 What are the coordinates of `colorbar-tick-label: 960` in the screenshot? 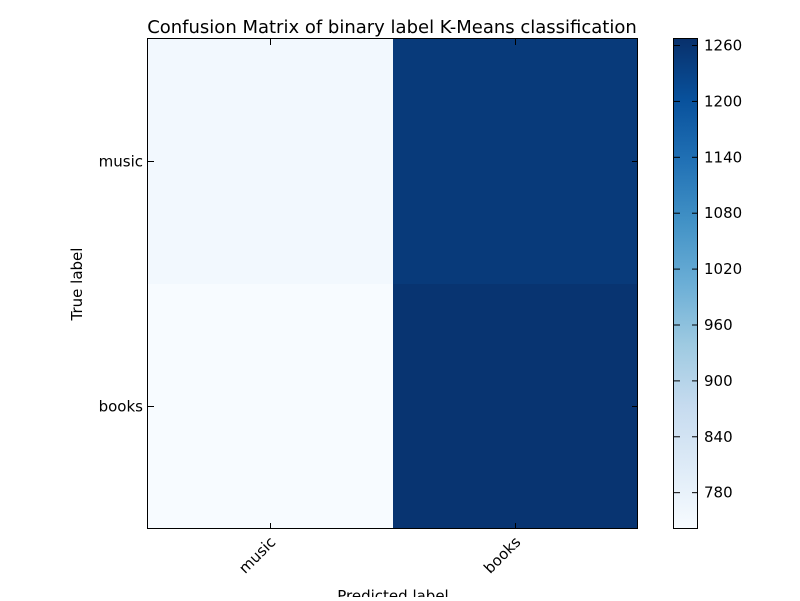 It's located at (718, 325).